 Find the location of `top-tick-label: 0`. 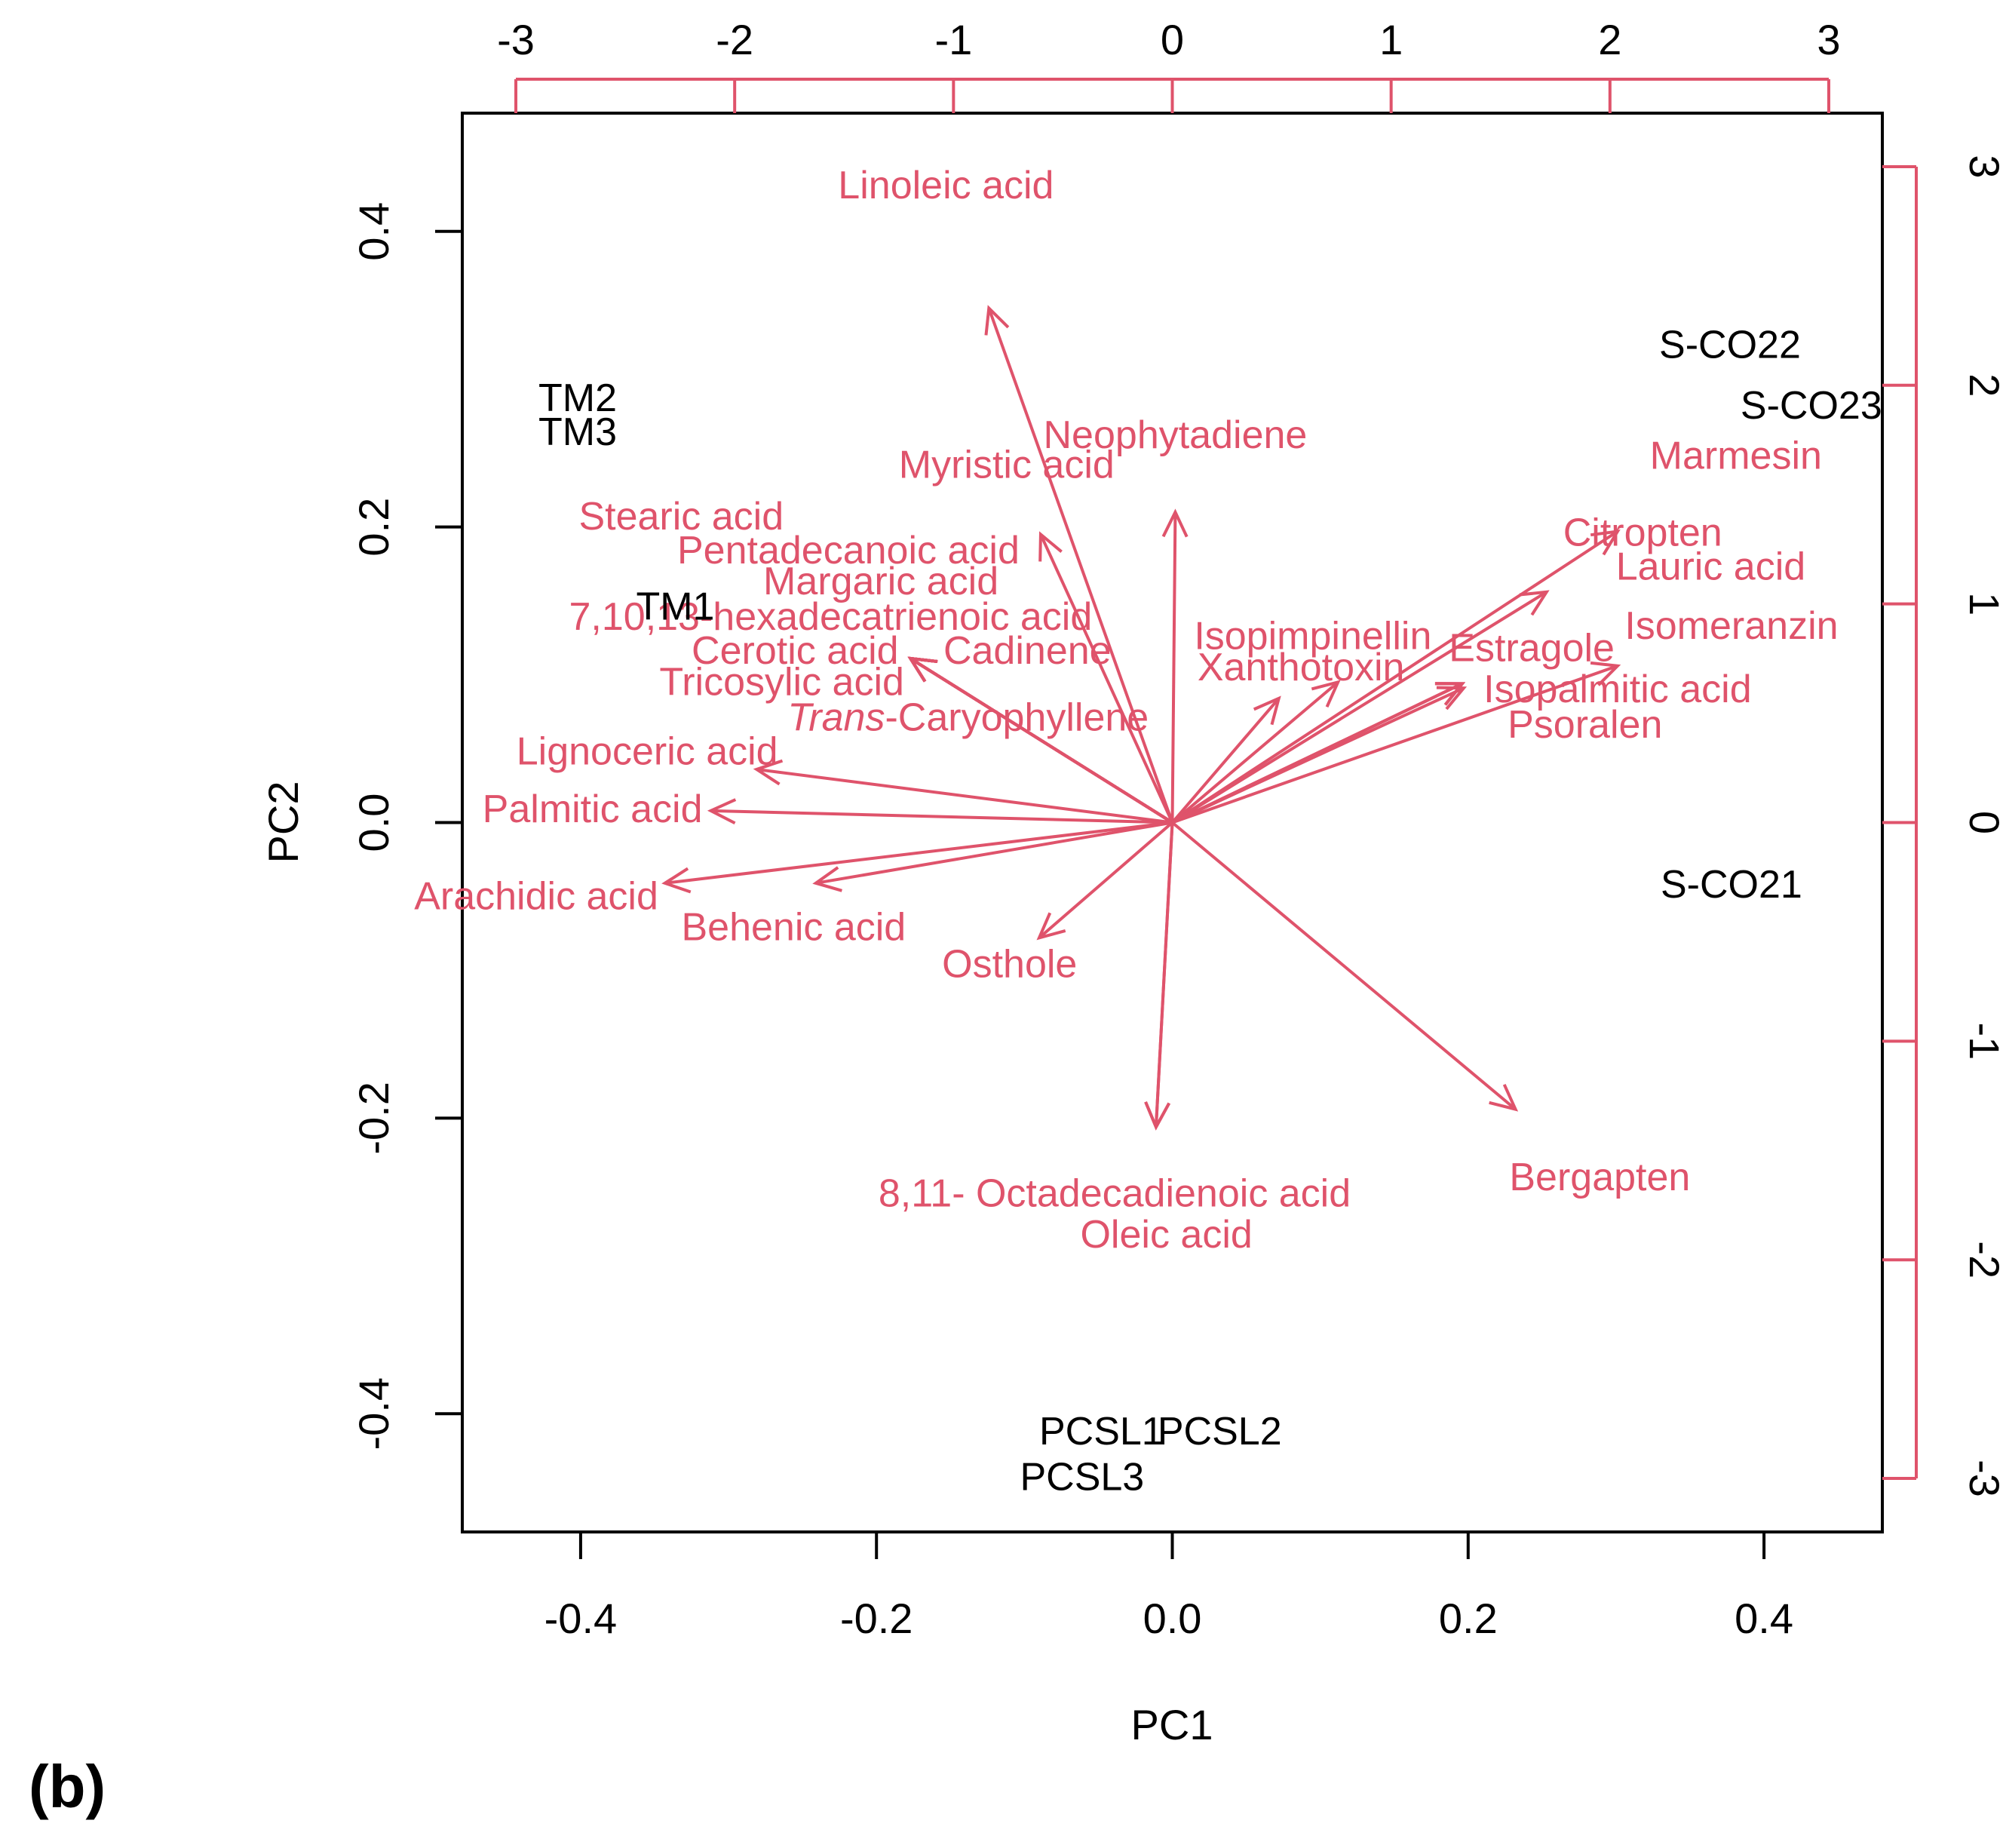

top-tick-label: 0 is located at coordinates (1172, 39).